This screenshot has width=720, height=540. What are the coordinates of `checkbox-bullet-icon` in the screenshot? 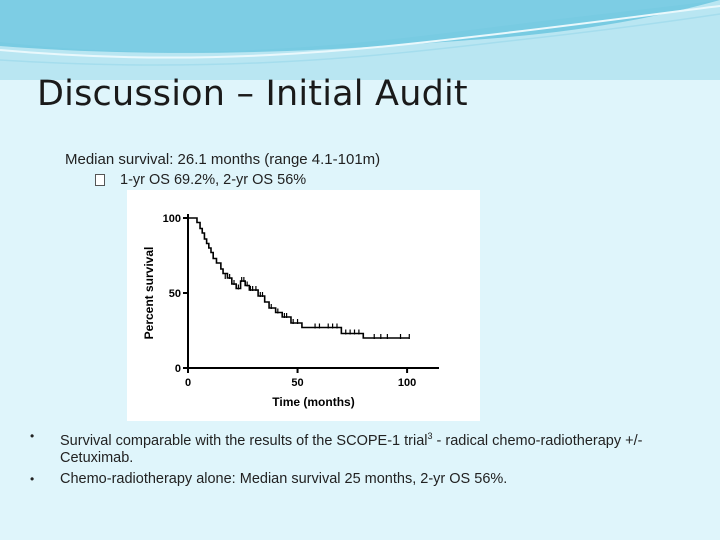 It's located at (100, 180).